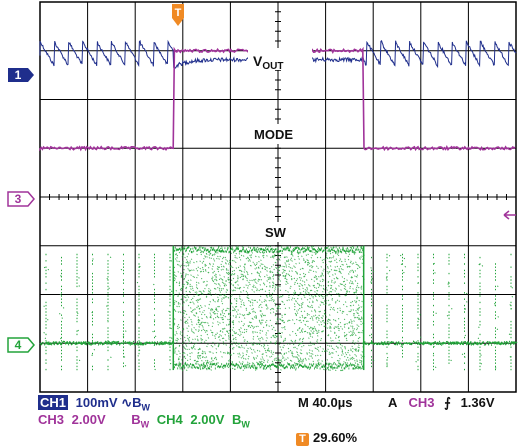  I want to click on ch1-marker-label: 1, so click(18, 75).